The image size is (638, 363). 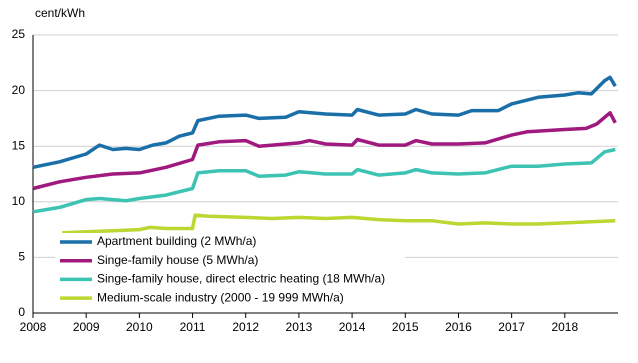 I want to click on x-tick-label: 2016, so click(x=458, y=327).